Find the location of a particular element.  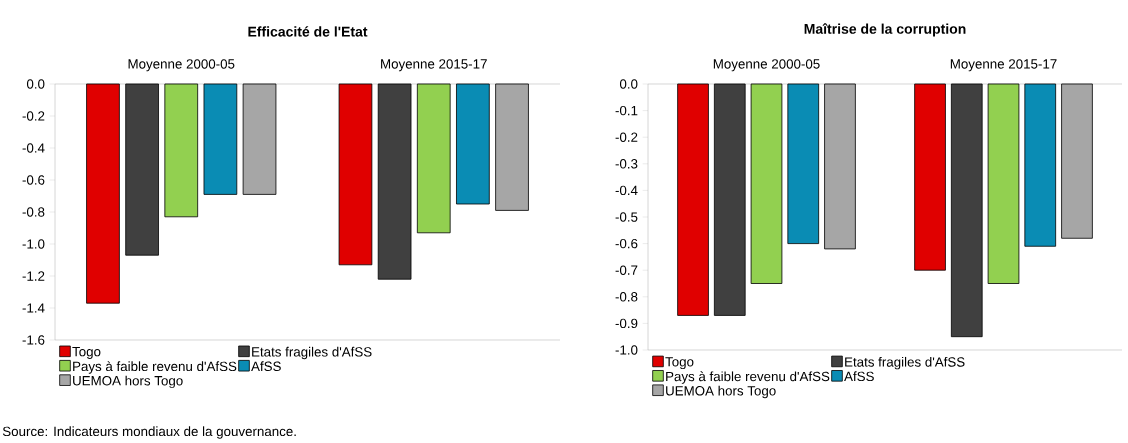

chart-title: Maîtrise de la corruption is located at coordinates (885, 30).